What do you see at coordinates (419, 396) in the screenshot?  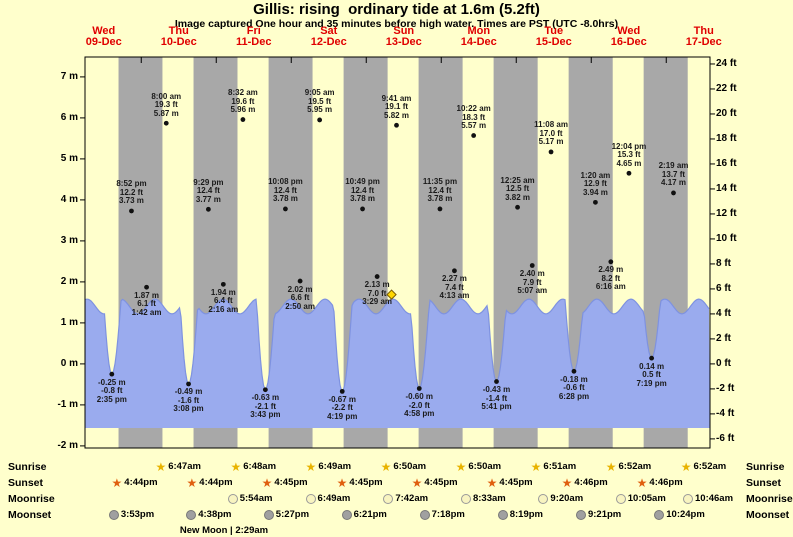 I see `tide-label-line: -0.60 m` at bounding box center [419, 396].